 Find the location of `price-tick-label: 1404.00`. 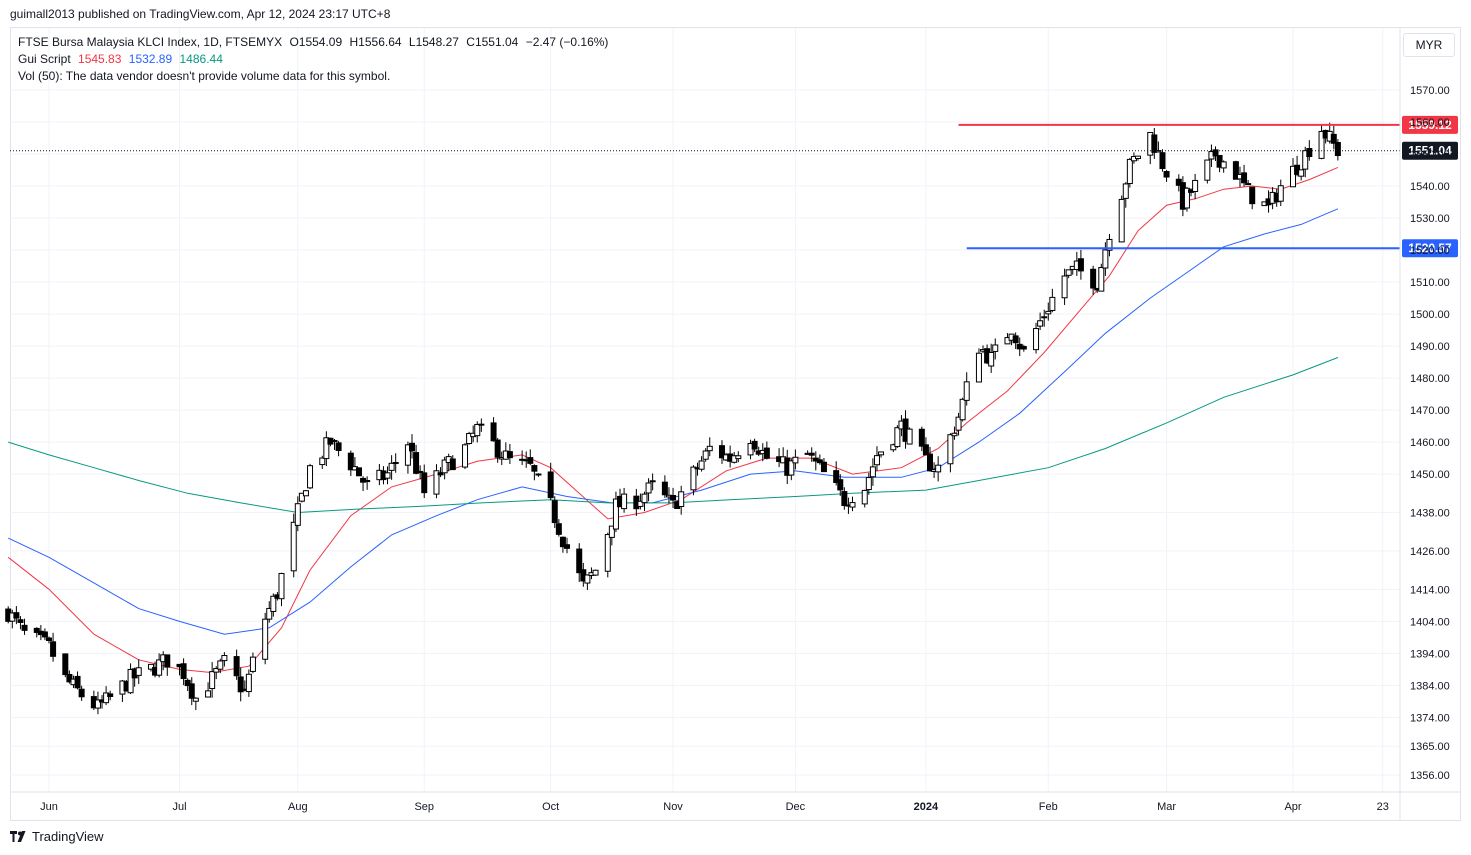

price-tick-label: 1404.00 is located at coordinates (1430, 622).